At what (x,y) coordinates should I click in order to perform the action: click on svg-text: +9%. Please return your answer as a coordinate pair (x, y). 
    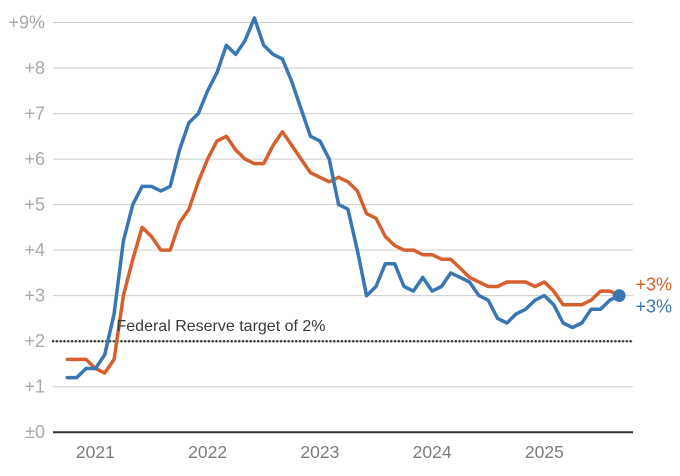
    Looking at the image, I should click on (26, 23).